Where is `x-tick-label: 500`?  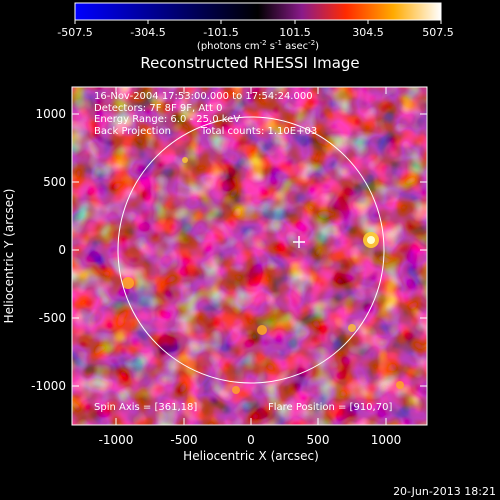 x-tick-label: 500 is located at coordinates (318, 440).